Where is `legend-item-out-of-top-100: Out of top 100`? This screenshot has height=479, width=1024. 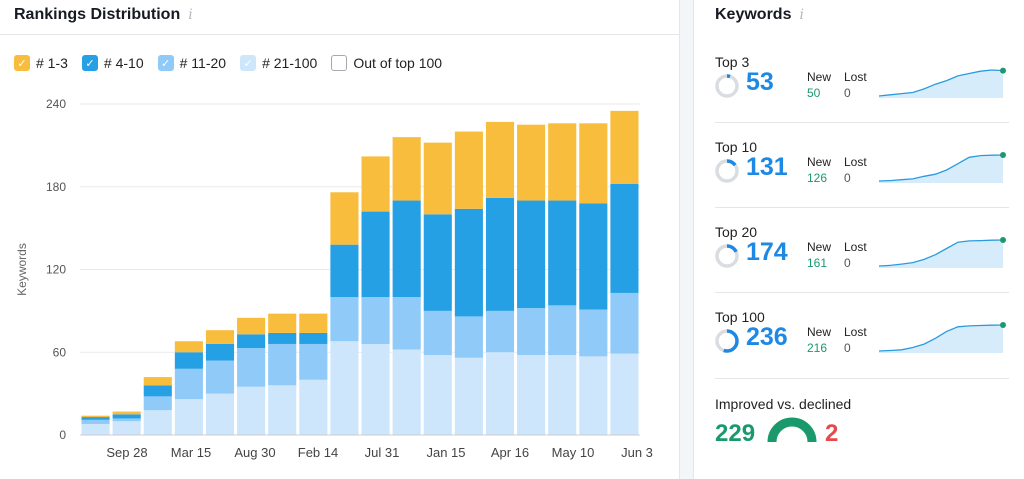
legend-item-out-of-top-100: Out of top 100 is located at coordinates (386, 63).